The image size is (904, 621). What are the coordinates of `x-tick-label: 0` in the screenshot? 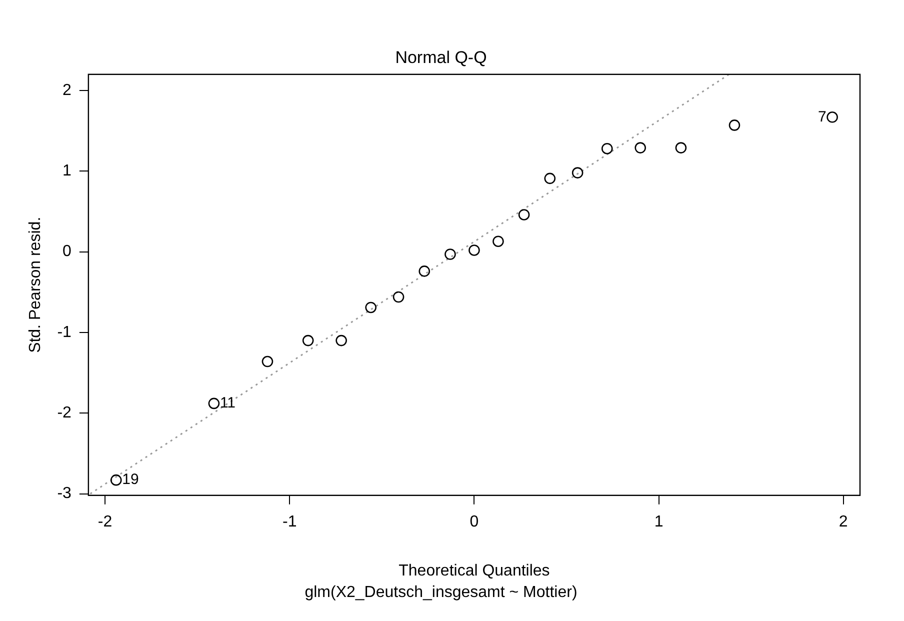 It's located at (474, 521).